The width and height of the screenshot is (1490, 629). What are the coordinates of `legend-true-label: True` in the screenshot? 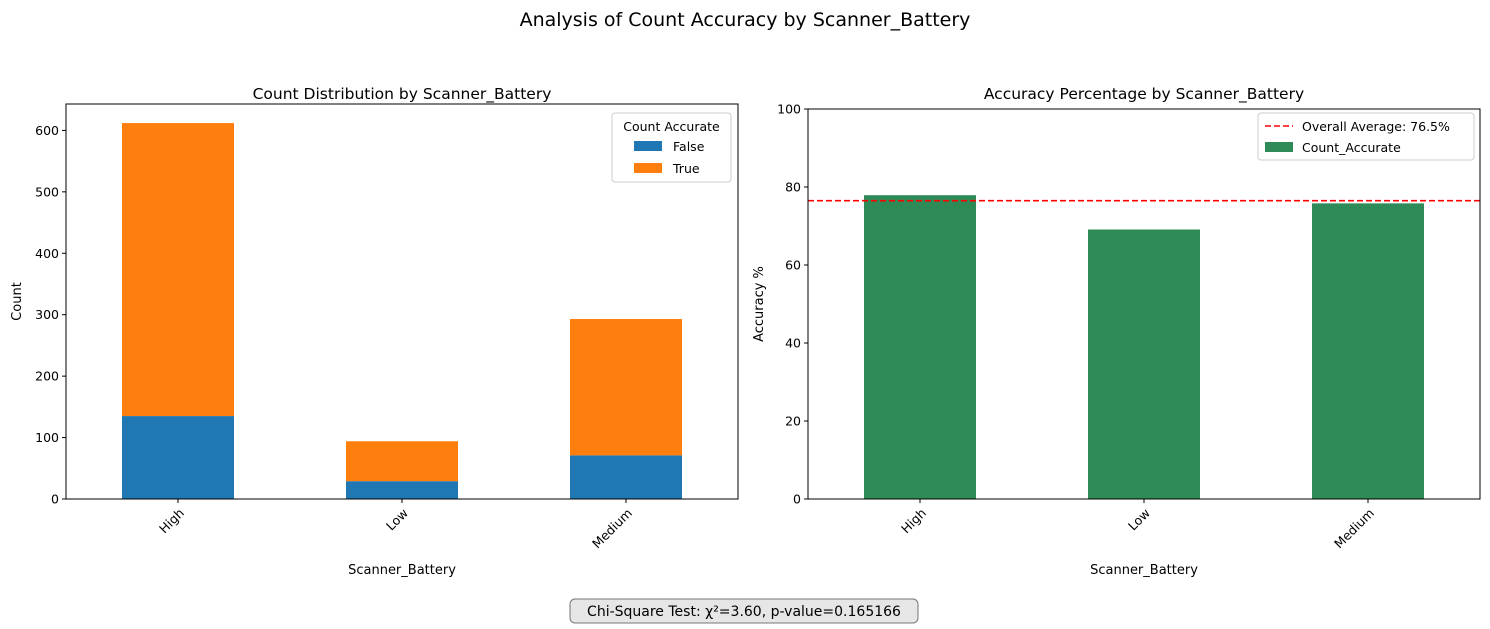 It's located at (686, 168).